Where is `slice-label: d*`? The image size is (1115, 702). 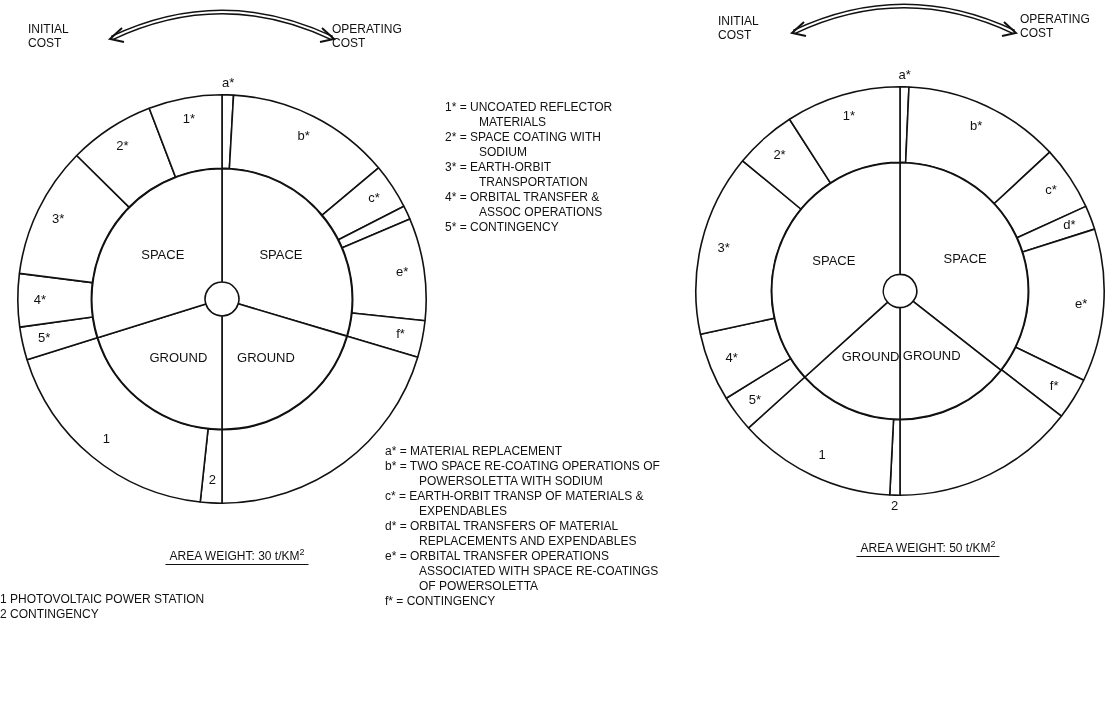
slice-label: d* is located at coordinates (1069, 225).